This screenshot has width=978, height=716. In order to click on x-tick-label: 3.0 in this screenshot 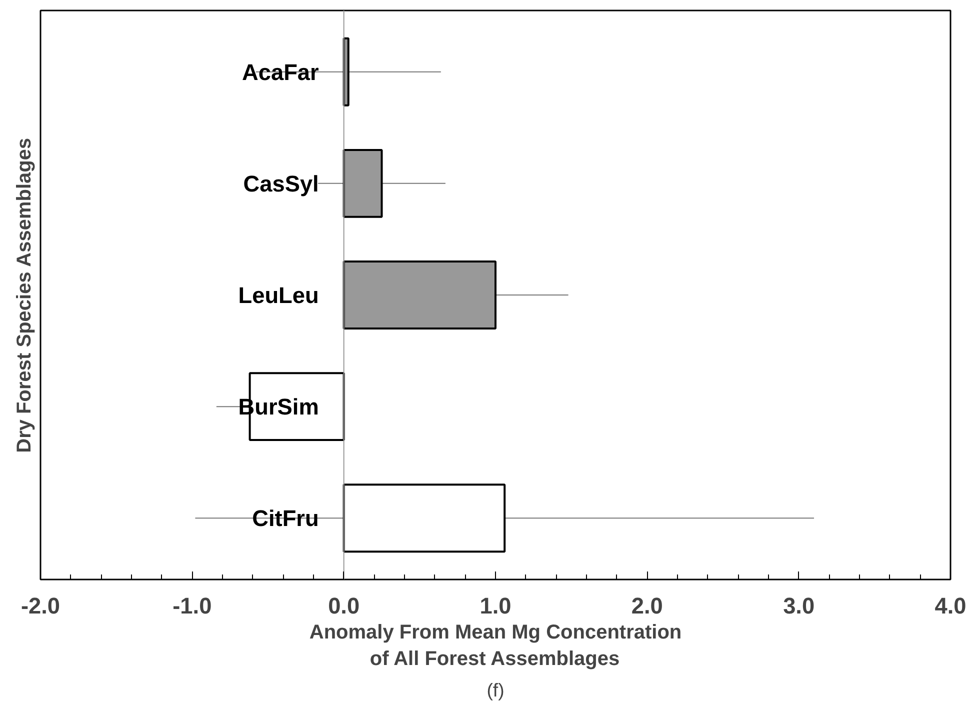, I will do `click(799, 605)`.